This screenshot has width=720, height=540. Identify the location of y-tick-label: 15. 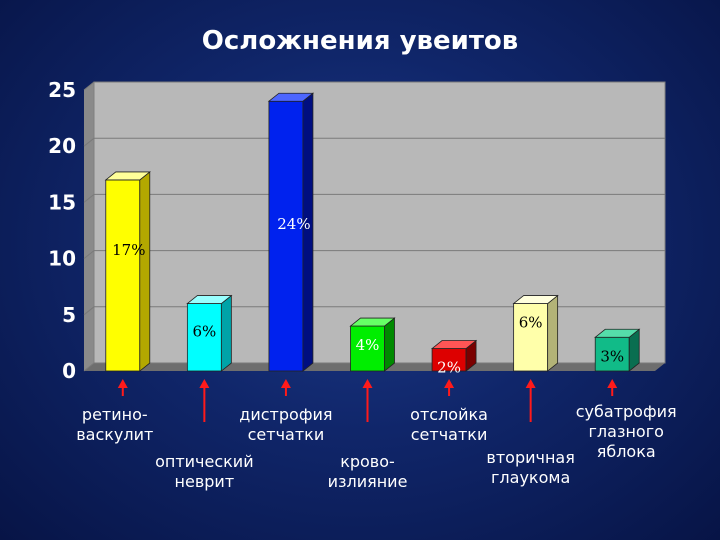
(62, 202).